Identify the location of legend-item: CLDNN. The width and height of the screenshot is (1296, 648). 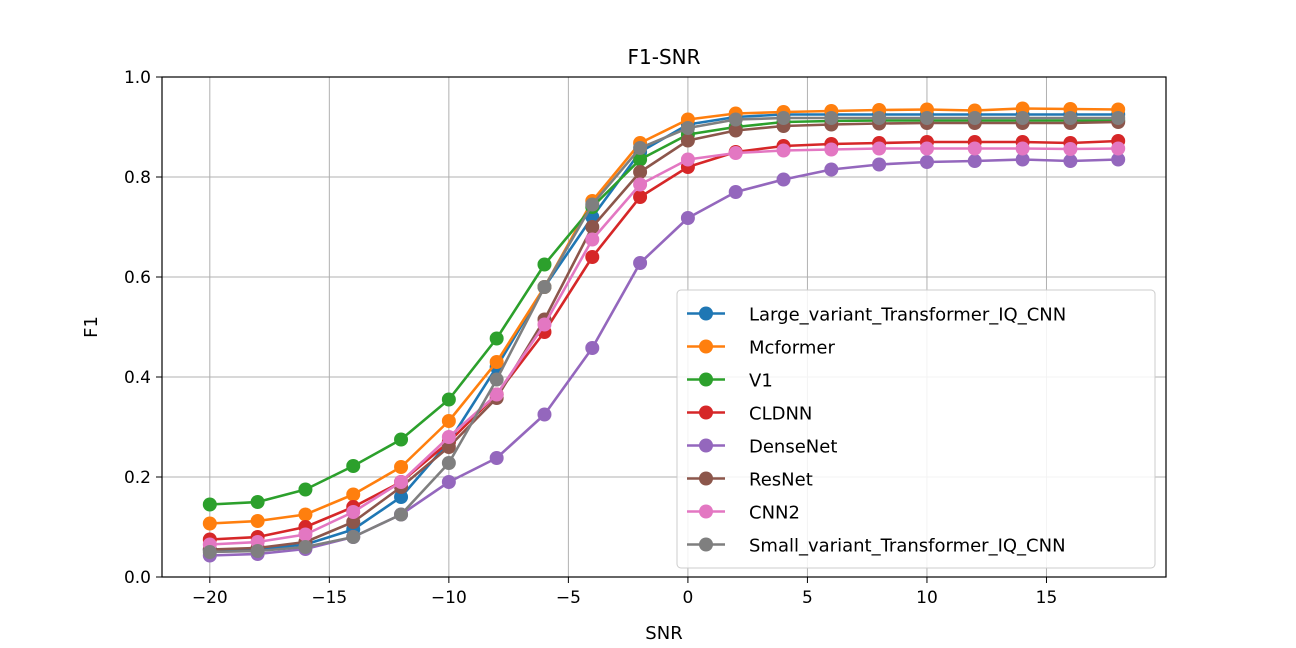
(749, 414).